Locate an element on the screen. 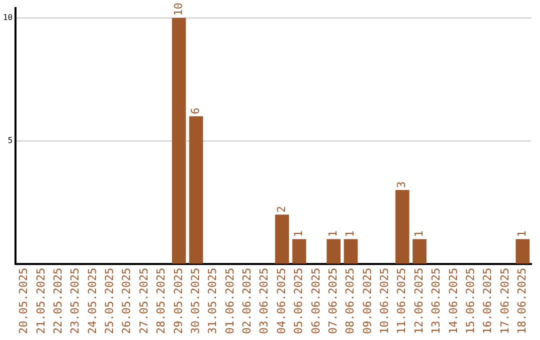  x-tick-label: 06.06.2025 is located at coordinates (315, 301).